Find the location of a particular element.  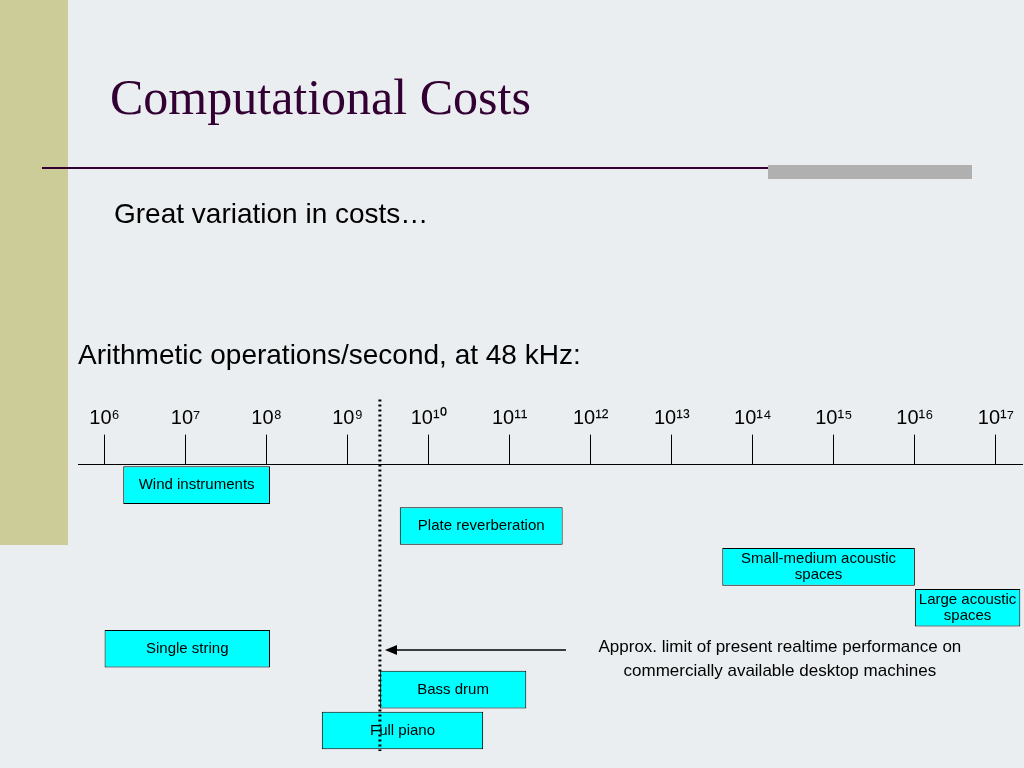

x-tick-label: 10⁸ is located at coordinates (266, 417).